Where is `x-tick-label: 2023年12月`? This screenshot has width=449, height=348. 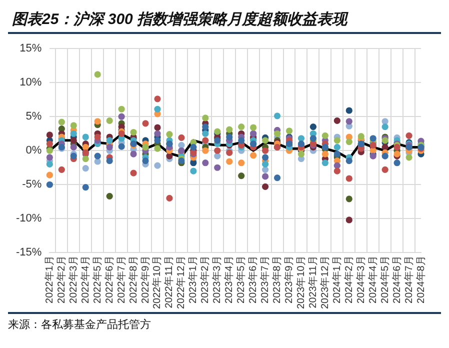 x-tick-label: 2023年12月 is located at coordinates (324, 283).